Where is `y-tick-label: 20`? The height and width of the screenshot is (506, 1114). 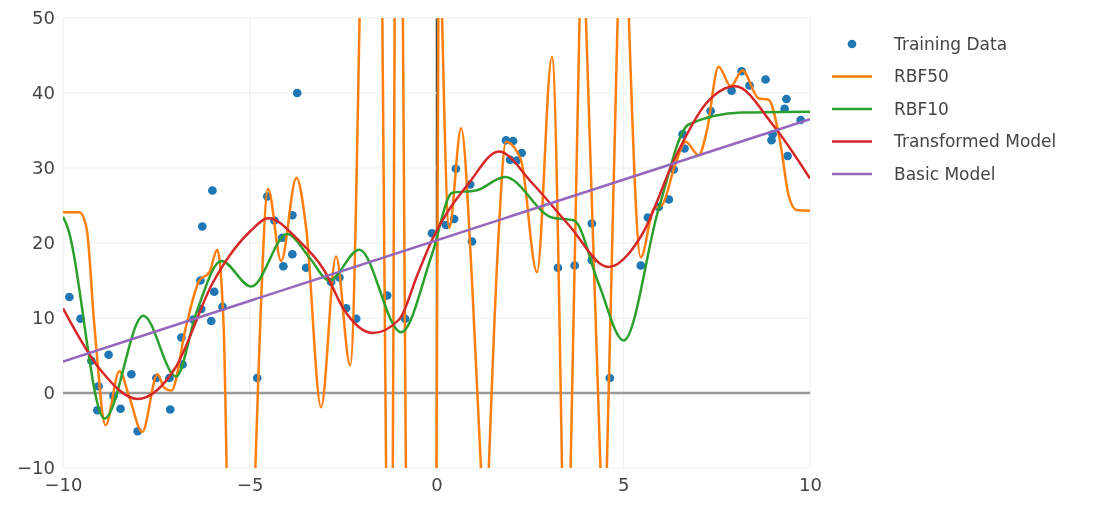 y-tick-label: 20 is located at coordinates (43, 243).